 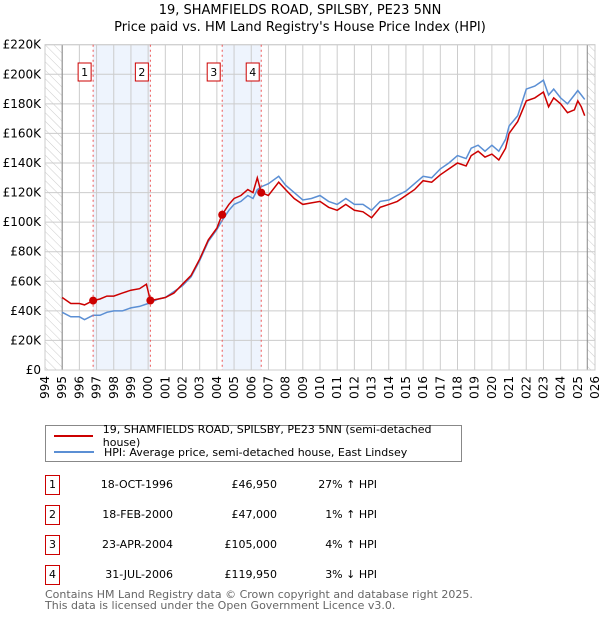 I want to click on transaction-number: 1, so click(x=52, y=485).